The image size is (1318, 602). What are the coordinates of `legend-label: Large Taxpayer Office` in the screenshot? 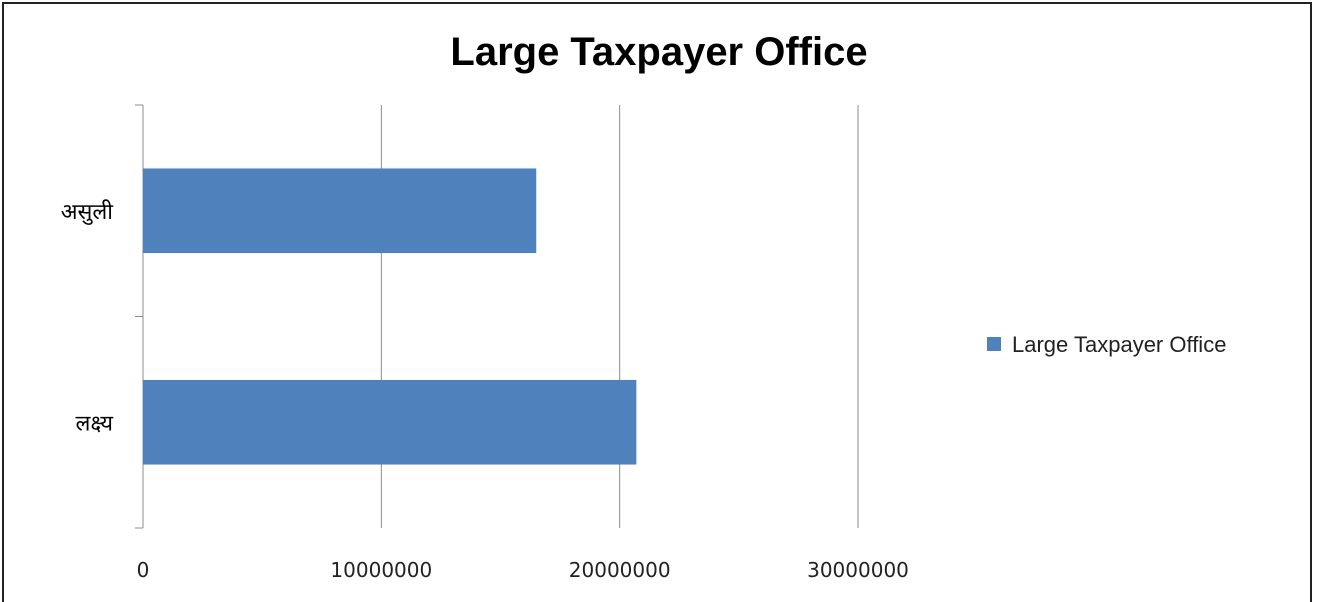 It's located at (1119, 344).